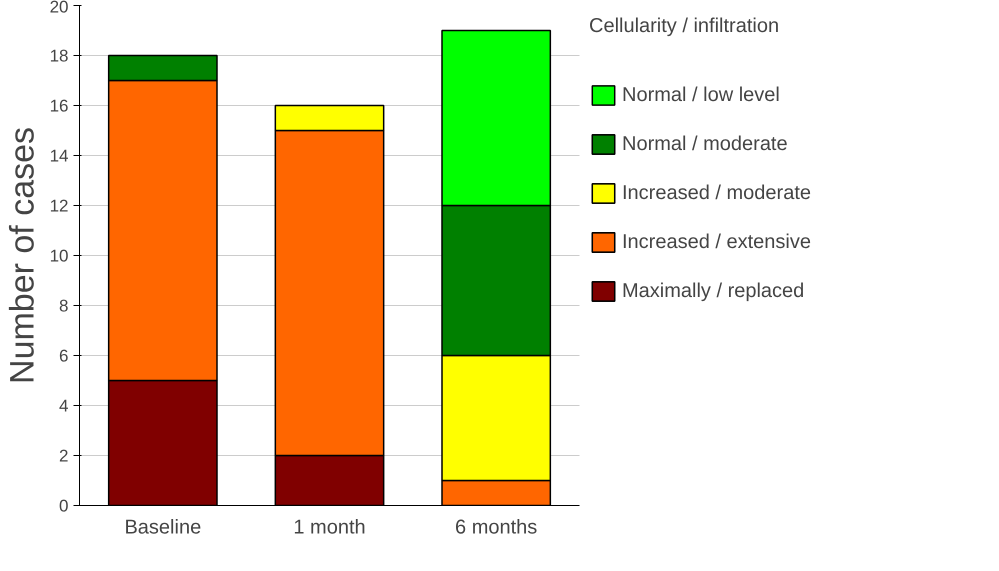  What do you see at coordinates (496, 527) in the screenshot?
I see `x-tick-label: 6 months` at bounding box center [496, 527].